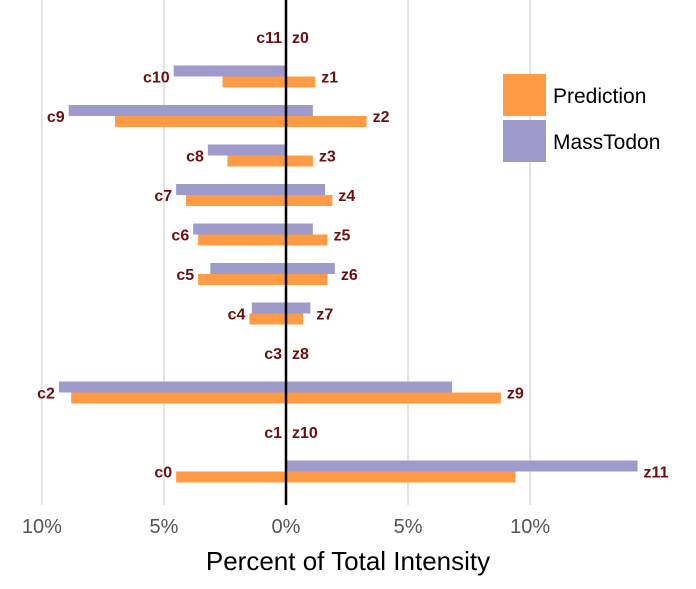  What do you see at coordinates (237, 315) in the screenshot?
I see `row-label-left: c4` at bounding box center [237, 315].